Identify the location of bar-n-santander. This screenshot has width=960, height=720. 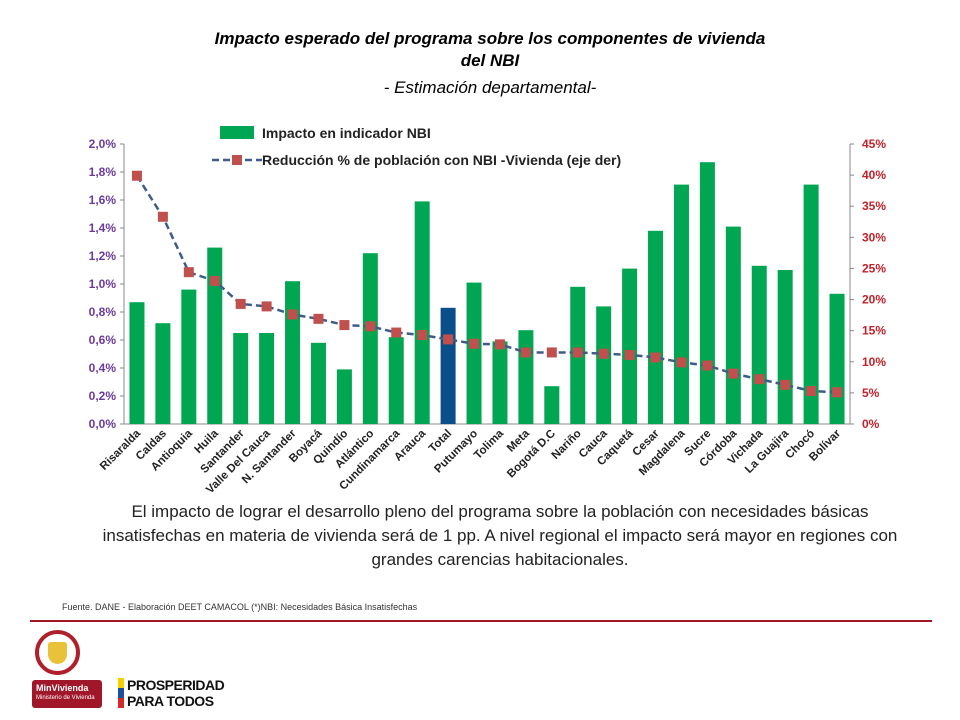
(293, 352).